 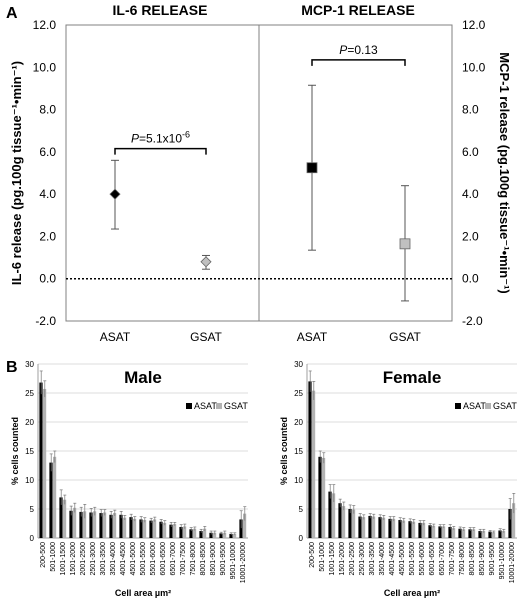 What do you see at coordinates (186, 135) in the screenshot?
I see `p-value-exponent: -6` at bounding box center [186, 135].